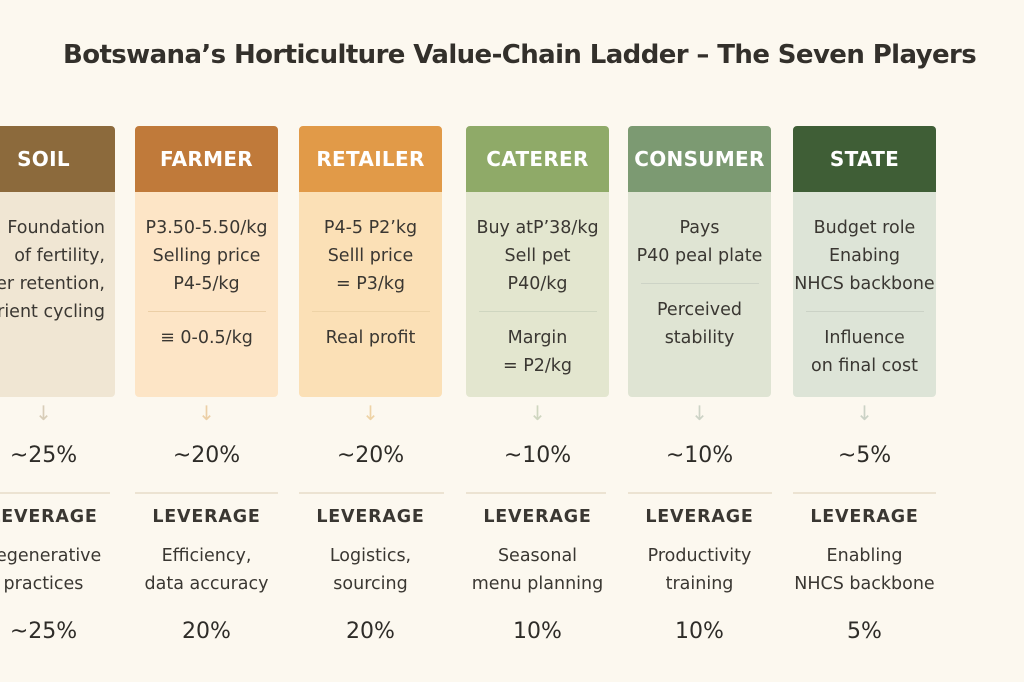 The image size is (1024, 682). Describe the element at coordinates (206, 584) in the screenshot. I see `leverage-line: data accuracy` at that location.